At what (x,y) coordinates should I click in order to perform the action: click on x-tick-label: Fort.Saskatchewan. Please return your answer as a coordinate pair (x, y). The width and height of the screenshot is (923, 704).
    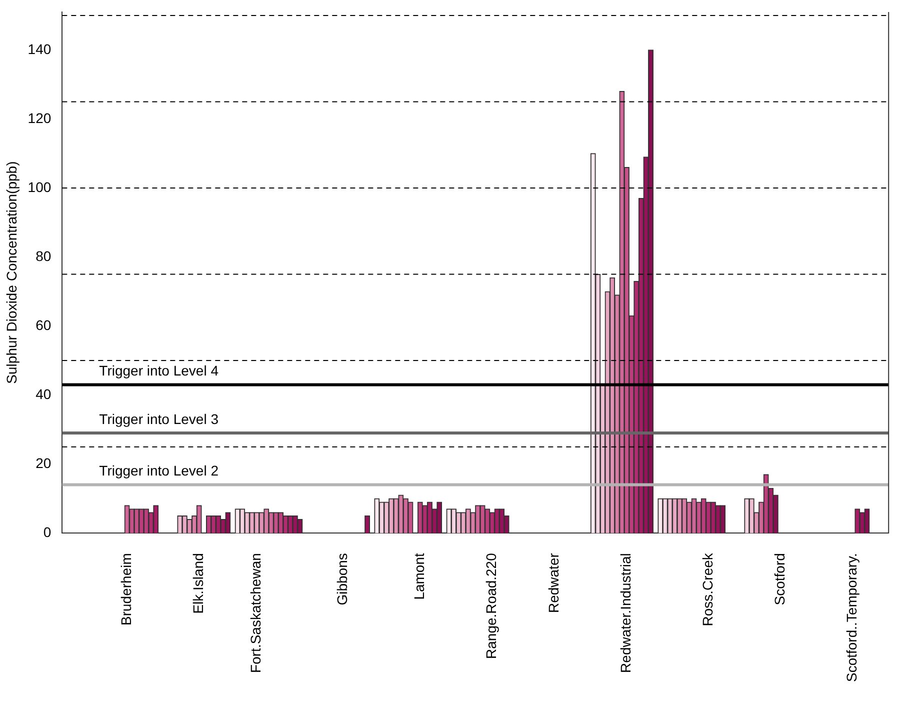
    Looking at the image, I should click on (256, 613).